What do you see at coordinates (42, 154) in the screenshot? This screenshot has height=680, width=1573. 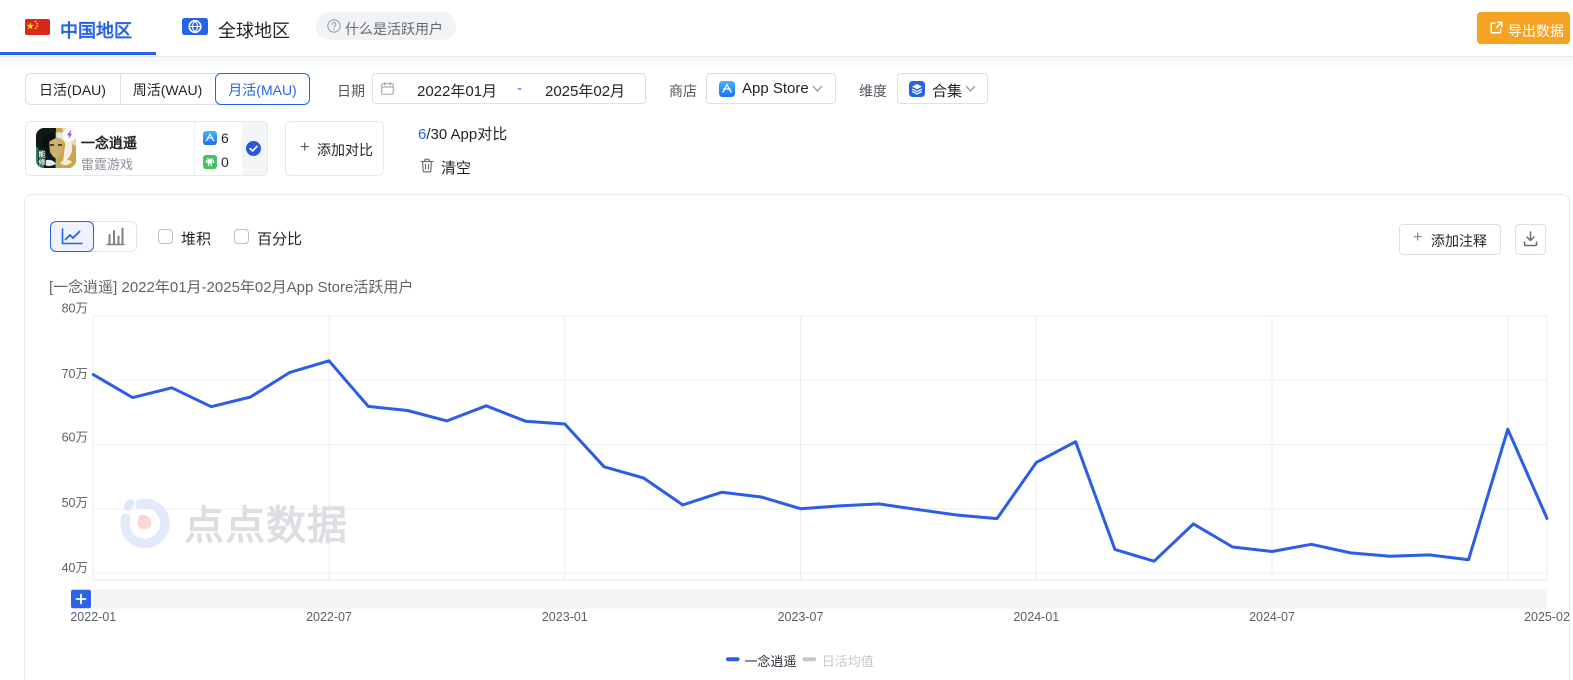 I see `svg-text: 能` at bounding box center [42, 154].